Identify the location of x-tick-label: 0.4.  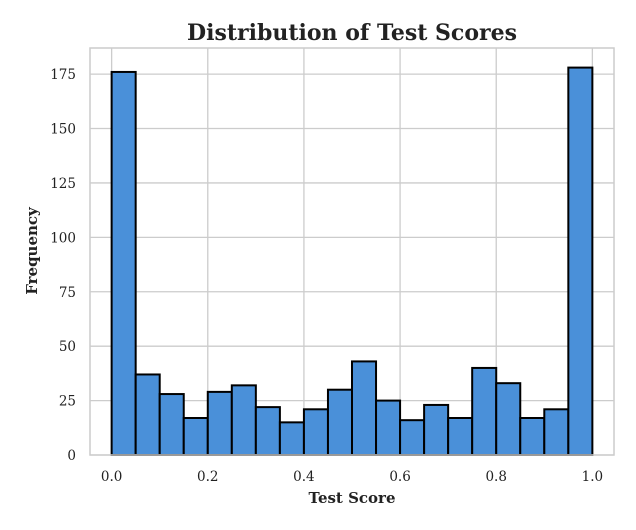
(303, 477).